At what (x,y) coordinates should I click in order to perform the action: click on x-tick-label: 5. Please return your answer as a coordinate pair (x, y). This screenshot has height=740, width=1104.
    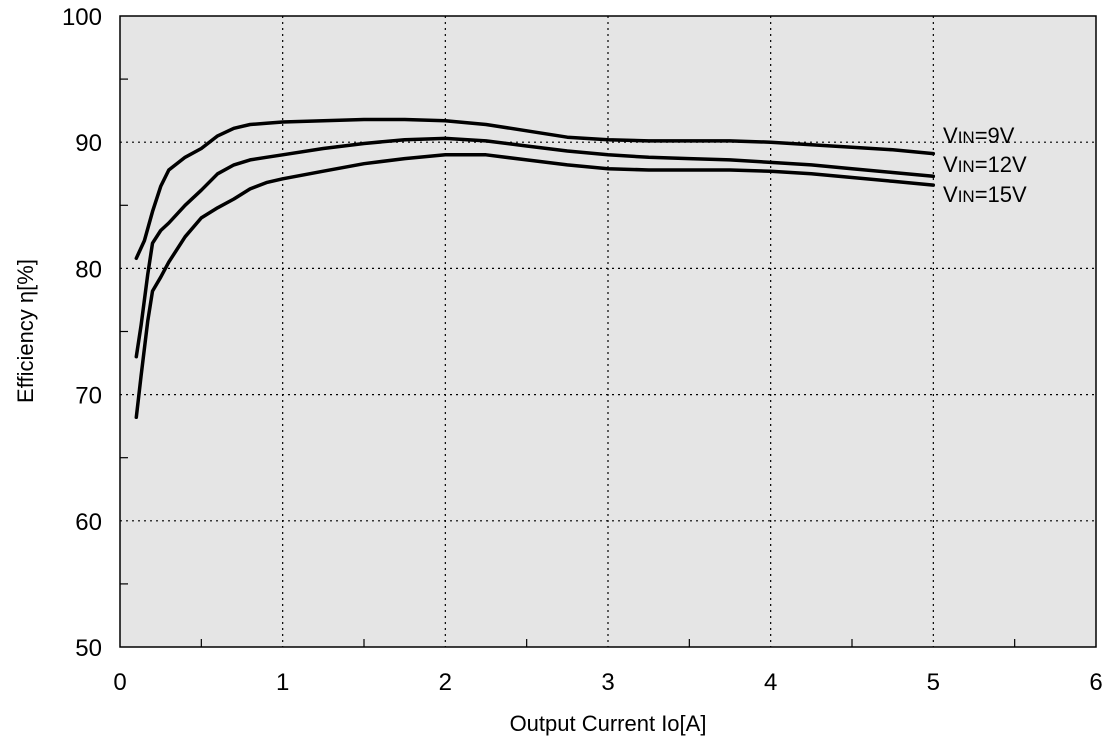
    Looking at the image, I should click on (933, 682).